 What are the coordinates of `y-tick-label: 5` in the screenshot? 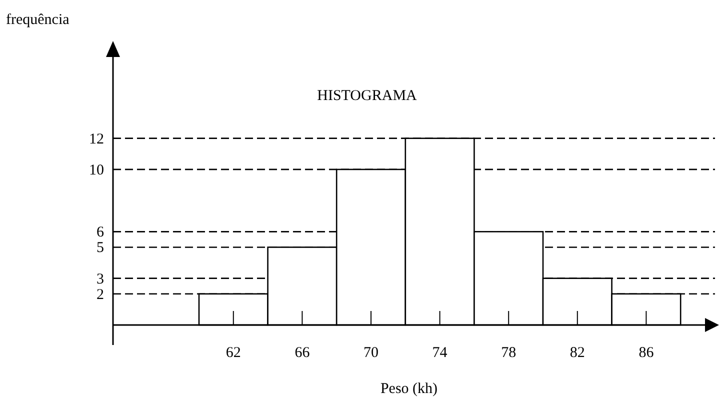 It's located at (100, 248).